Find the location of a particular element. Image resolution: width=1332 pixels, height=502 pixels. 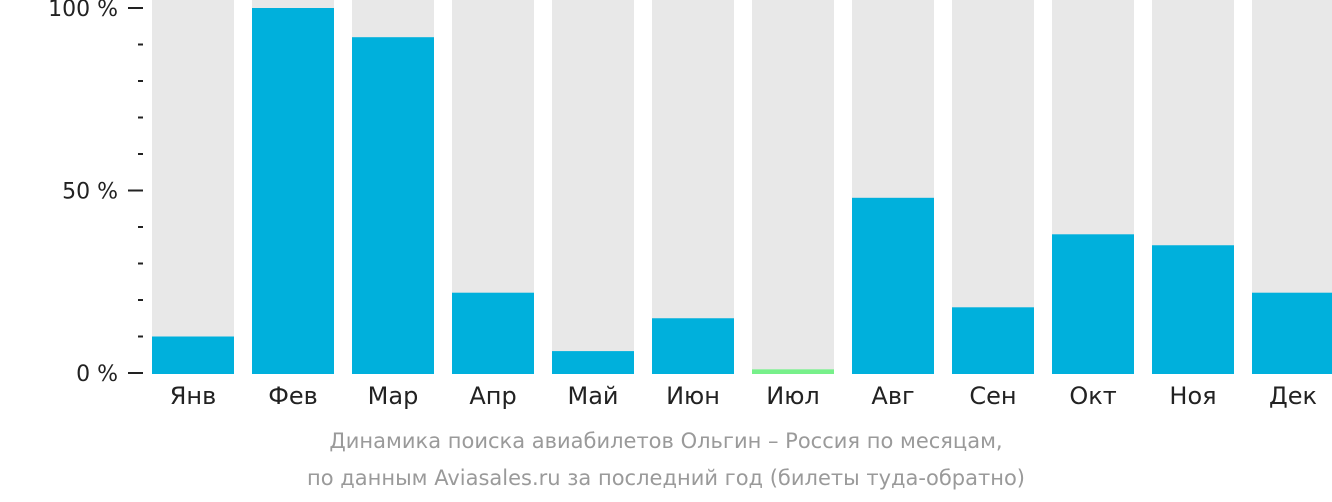

x-tick-label: Фев is located at coordinates (293, 396).